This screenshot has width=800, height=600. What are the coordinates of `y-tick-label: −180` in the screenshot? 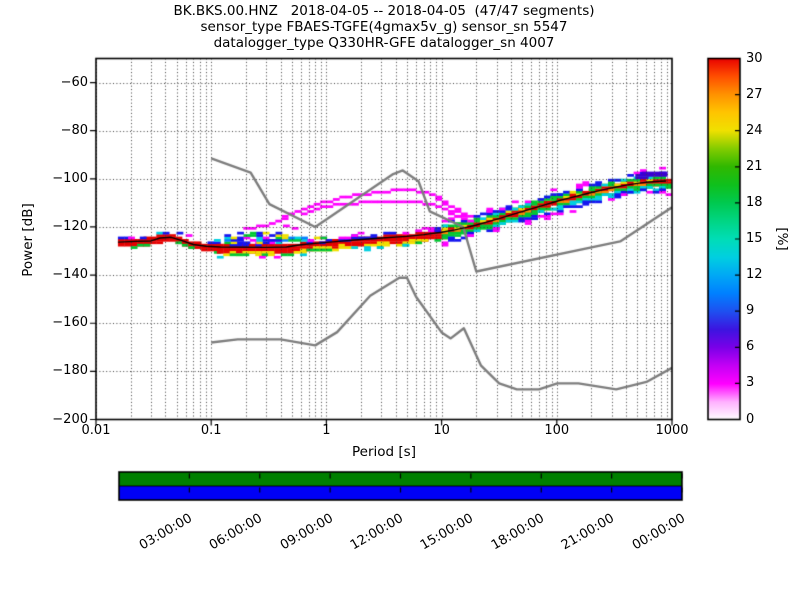 It's located at (70, 371).